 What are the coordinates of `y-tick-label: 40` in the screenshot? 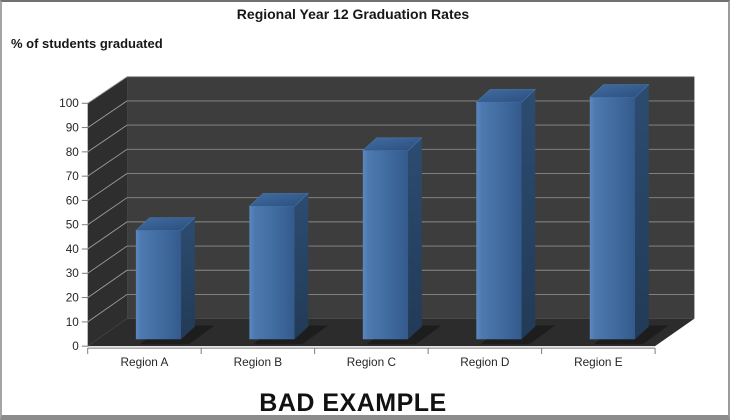 It's located at (73, 249).